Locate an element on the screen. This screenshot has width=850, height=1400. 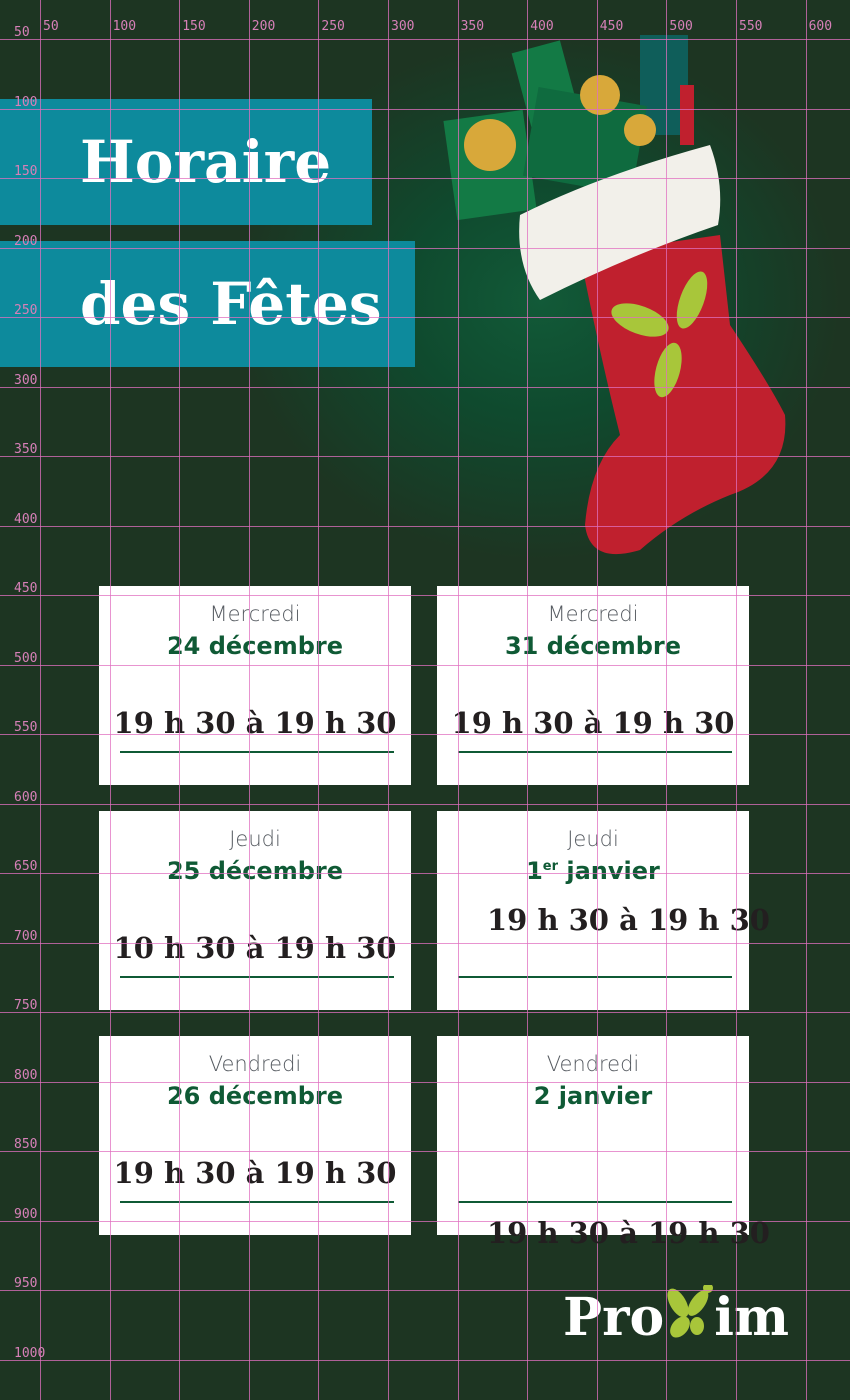
proxim-logo: Pro im is located at coordinates (676, 1315).